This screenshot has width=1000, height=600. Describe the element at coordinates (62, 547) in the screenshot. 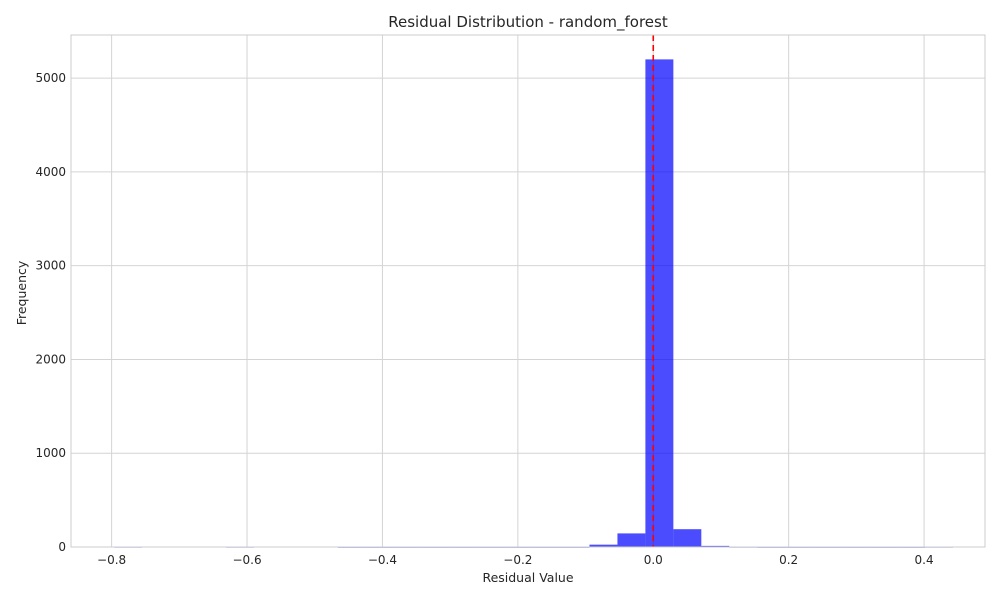

I see `y-tick-label: 0` at that location.